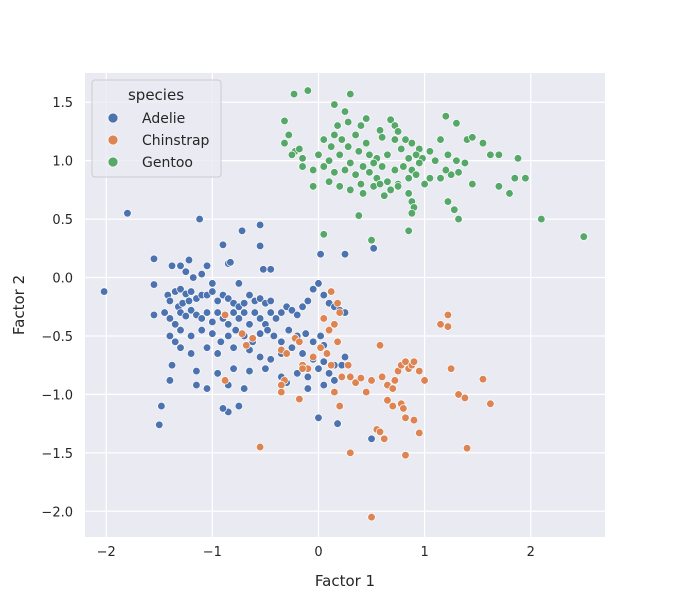  I want to click on y-tick-label: 0.5, so click(62, 220).